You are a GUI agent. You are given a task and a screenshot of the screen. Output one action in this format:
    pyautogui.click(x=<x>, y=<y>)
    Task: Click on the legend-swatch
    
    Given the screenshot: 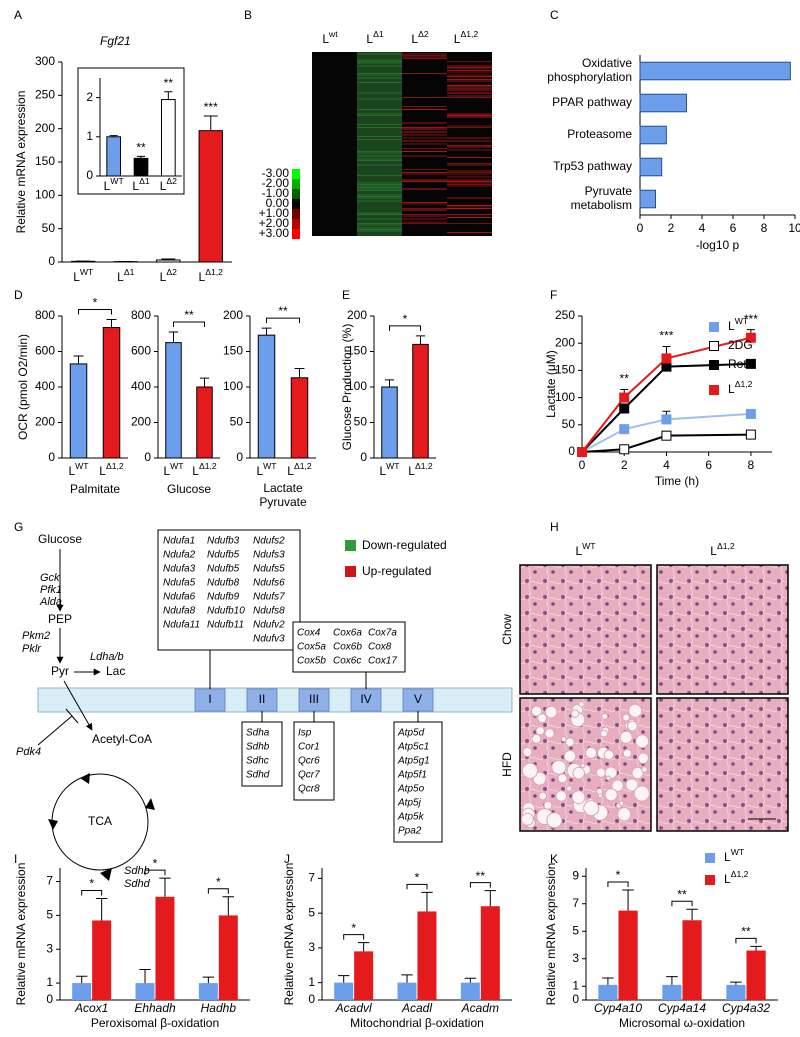 What is the action you would take?
    pyautogui.click(x=710, y=858)
    